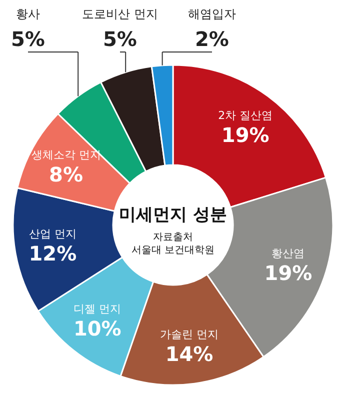 The width and height of the screenshot is (347, 399). I want to click on text: 미세먼지 성분, so click(173, 215).